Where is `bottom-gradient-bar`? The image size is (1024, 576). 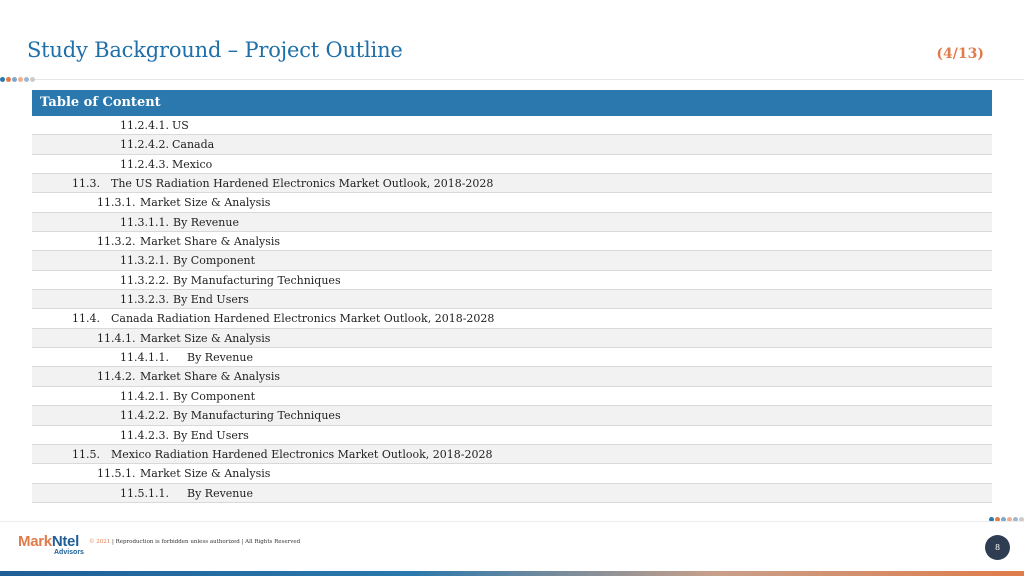
bottom-gradient-bar is located at coordinates (512, 573).